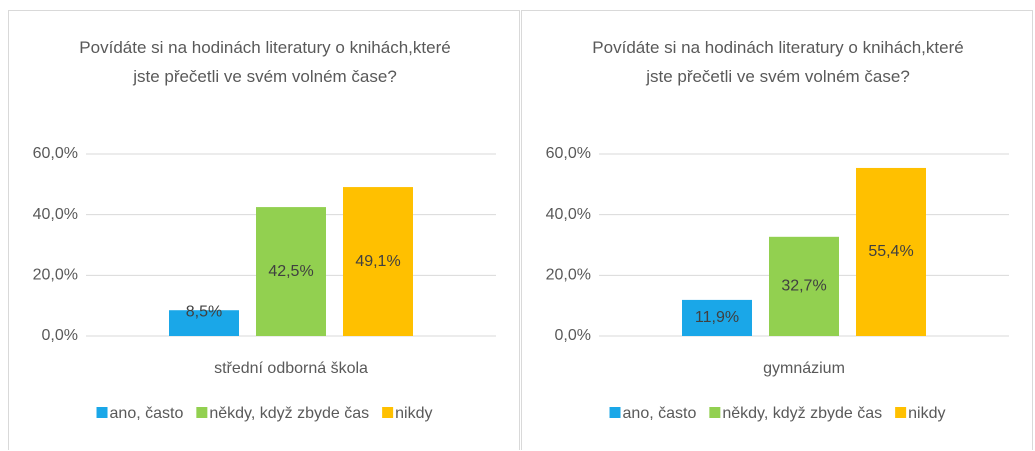 Image resolution: width=1035 pixels, height=451 pixels. What do you see at coordinates (804, 368) in the screenshot?
I see `x-tick-label: gymnázium` at bounding box center [804, 368].